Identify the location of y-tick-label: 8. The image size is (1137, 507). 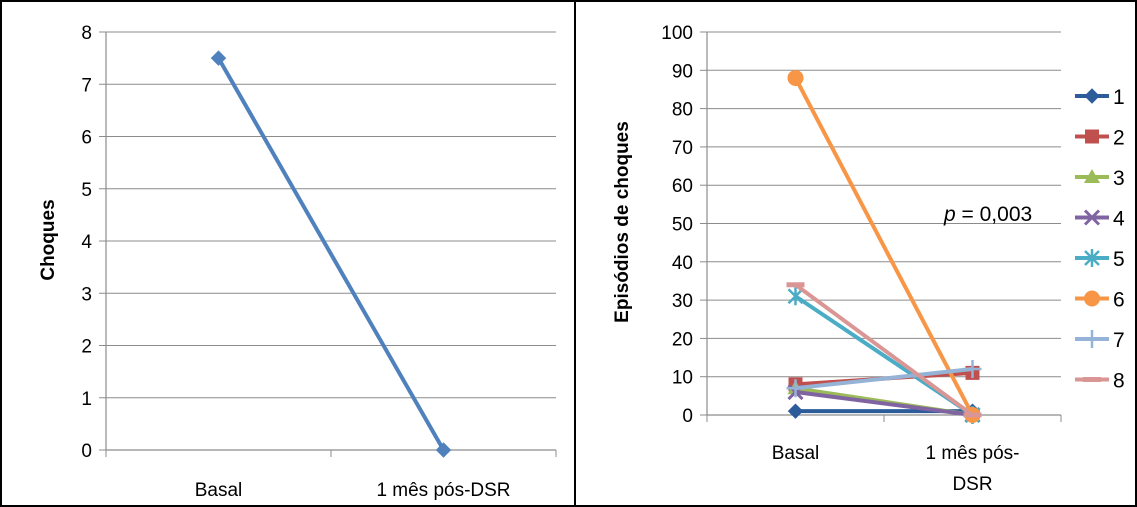
(86, 33).